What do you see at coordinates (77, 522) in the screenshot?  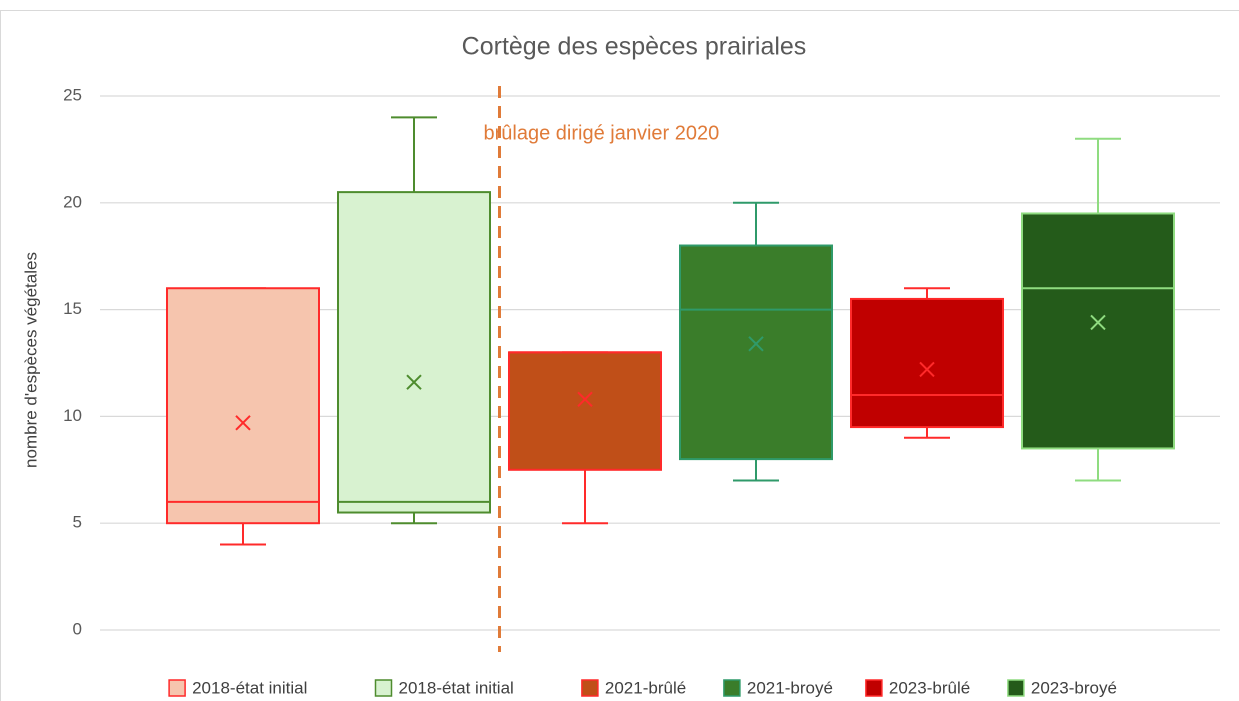 I see `y-tick-label: 5` at bounding box center [77, 522].